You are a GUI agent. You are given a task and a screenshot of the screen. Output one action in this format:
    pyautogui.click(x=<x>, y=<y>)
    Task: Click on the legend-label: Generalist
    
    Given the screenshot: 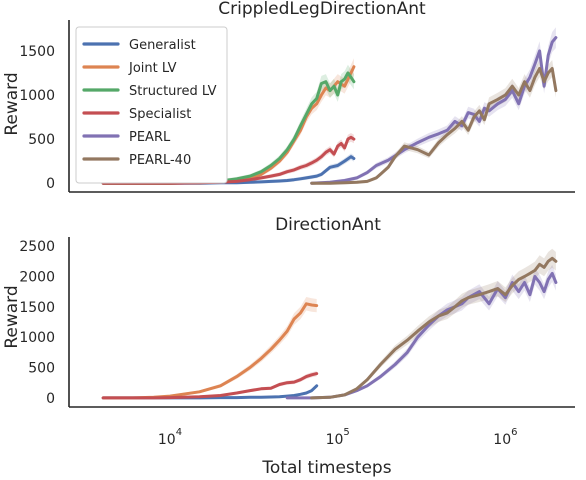 What is the action you would take?
    pyautogui.click(x=162, y=45)
    